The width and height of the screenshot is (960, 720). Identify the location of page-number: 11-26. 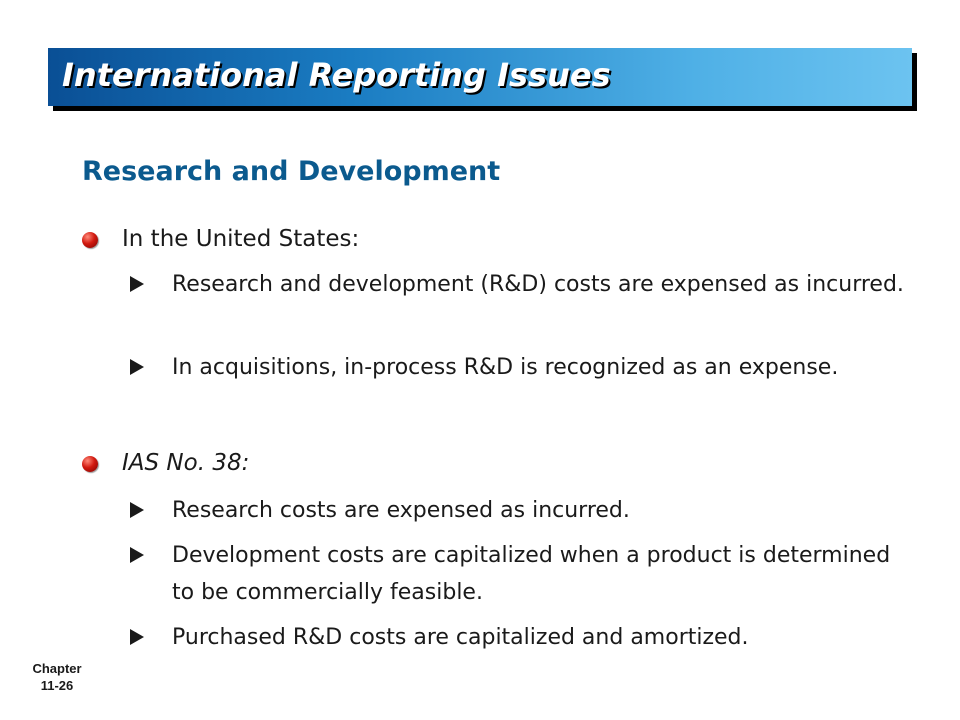
(57, 685).